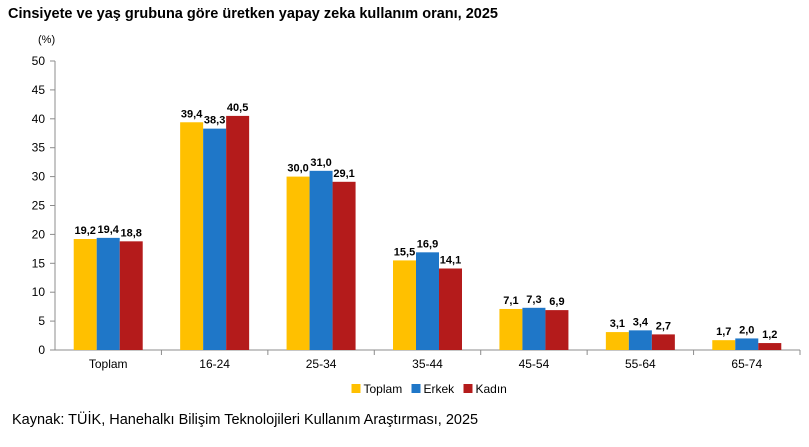 The width and height of the screenshot is (809, 447). I want to click on legend-label: Kadın, so click(491, 389).